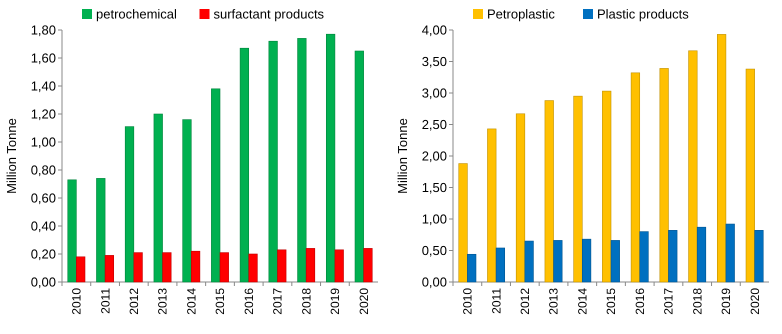 The width and height of the screenshot is (782, 334). Describe the element at coordinates (434, 188) in the screenshot. I see `y-tick-label: 1,50` at that location.